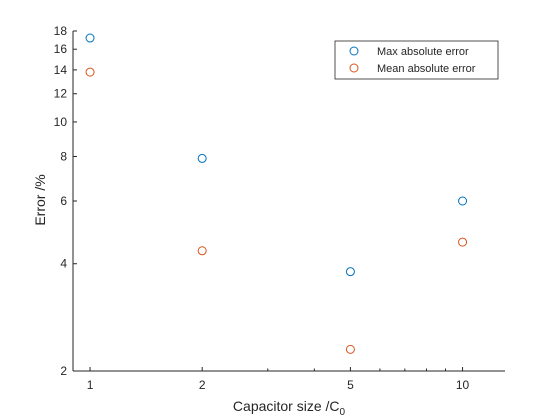 Image resolution: width=560 pixels, height=420 pixels. What do you see at coordinates (423, 52) in the screenshot?
I see `legend-entry-label: Max absolute error` at bounding box center [423, 52].